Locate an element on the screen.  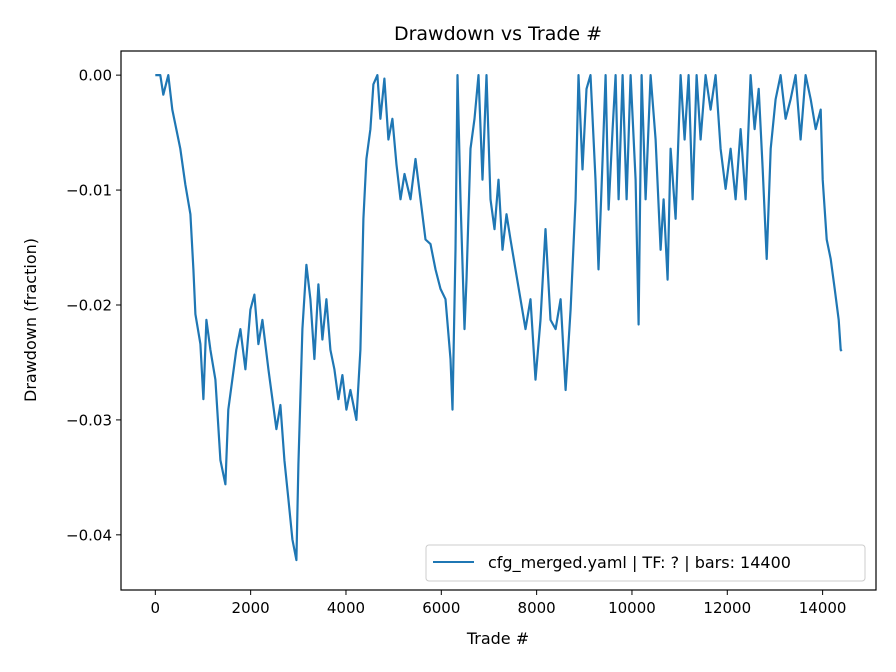
x-axis: 0 2000 4000 6000 8000 10000 12000 14000 is located at coordinates (499, 603).